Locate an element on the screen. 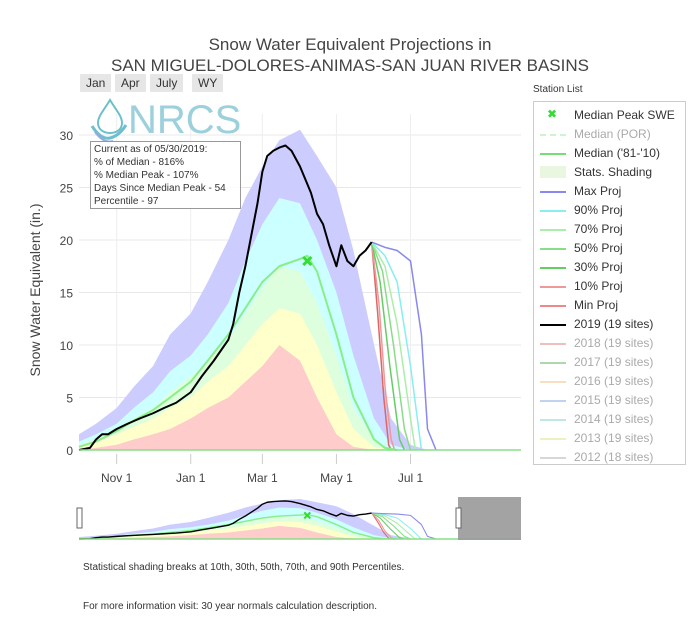 This screenshot has height=622, width=700. legend-label: 2018 (19 sites) is located at coordinates (614, 343).